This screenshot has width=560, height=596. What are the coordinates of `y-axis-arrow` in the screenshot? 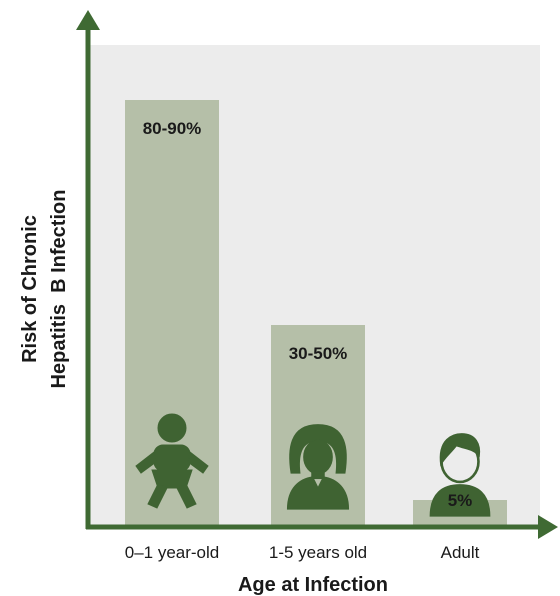 It's located at (88, 20).